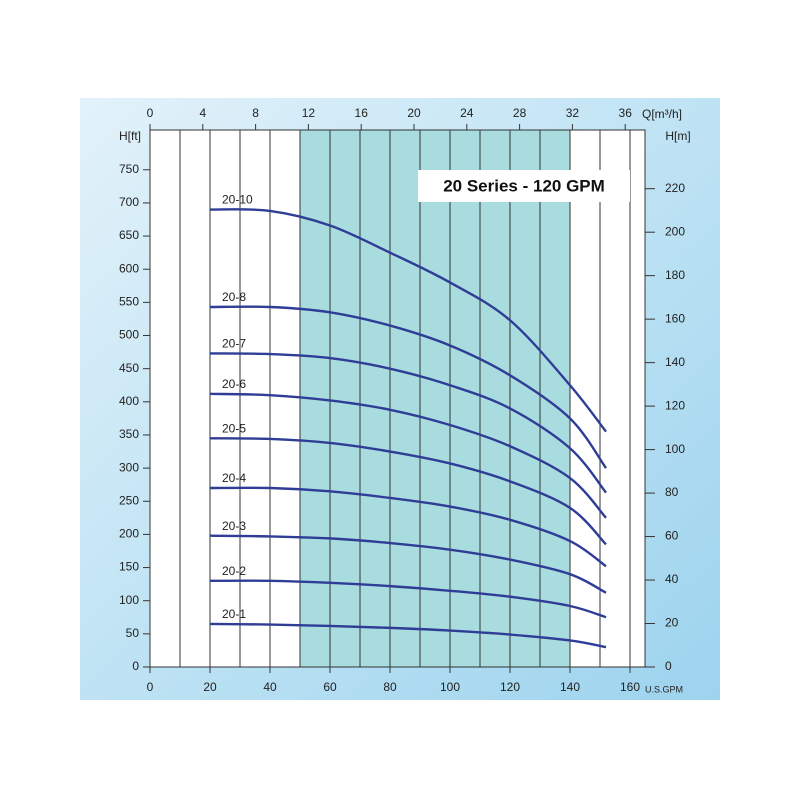  I want to click on y-tick-label: 150, so click(129, 567).